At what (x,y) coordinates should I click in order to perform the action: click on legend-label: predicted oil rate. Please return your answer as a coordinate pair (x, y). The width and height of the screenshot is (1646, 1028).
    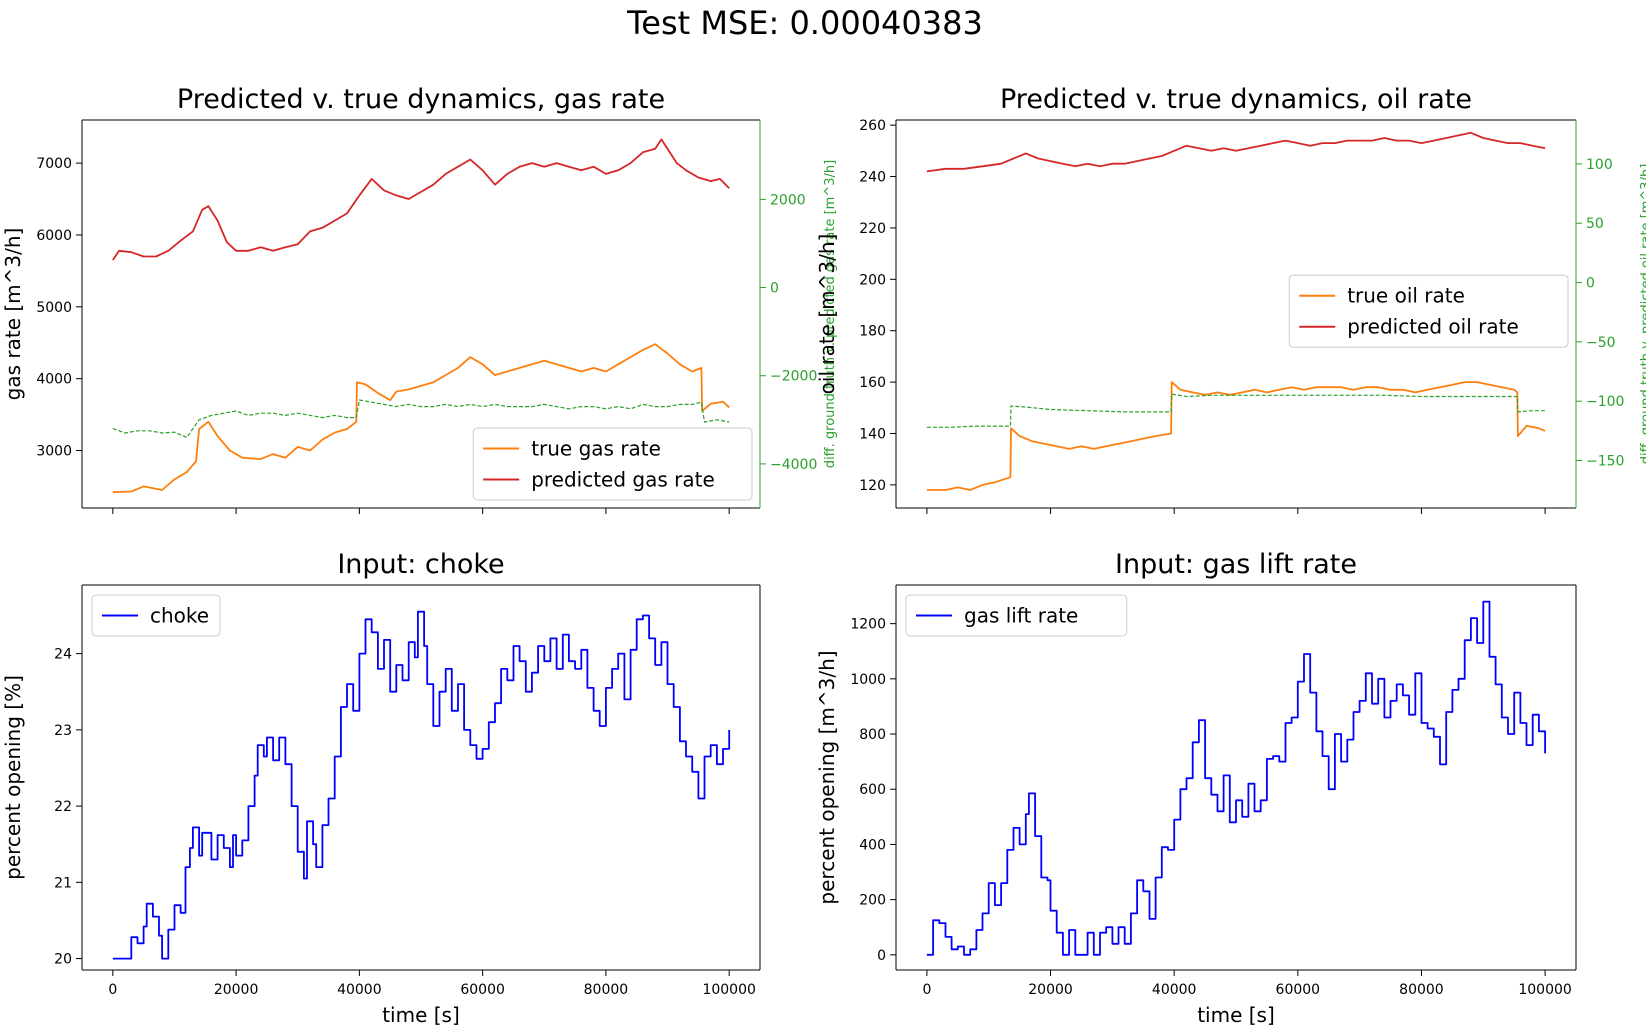
    Looking at the image, I should click on (1433, 327).